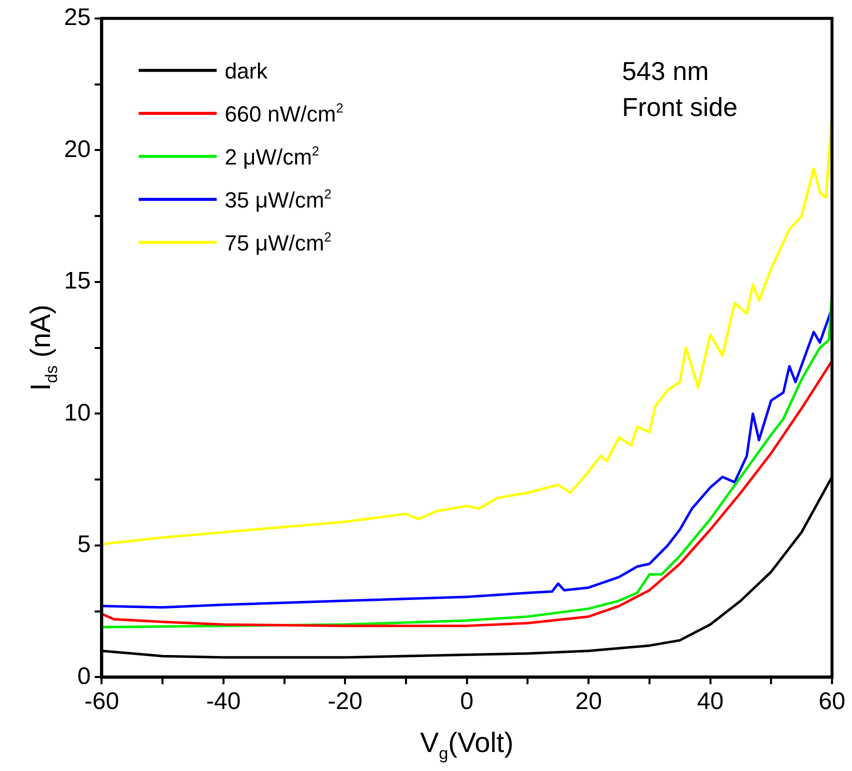 The height and width of the screenshot is (771, 852). Describe the element at coordinates (102, 702) in the screenshot. I see `x-tick-label: -60` at that location.